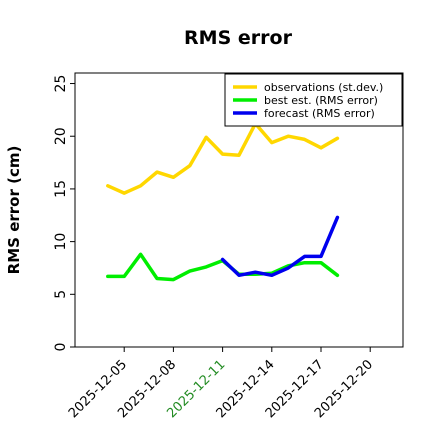  Describe the element at coordinates (323, 87) in the screenshot. I see `legend-label: observations (st.dev.)` at that location.